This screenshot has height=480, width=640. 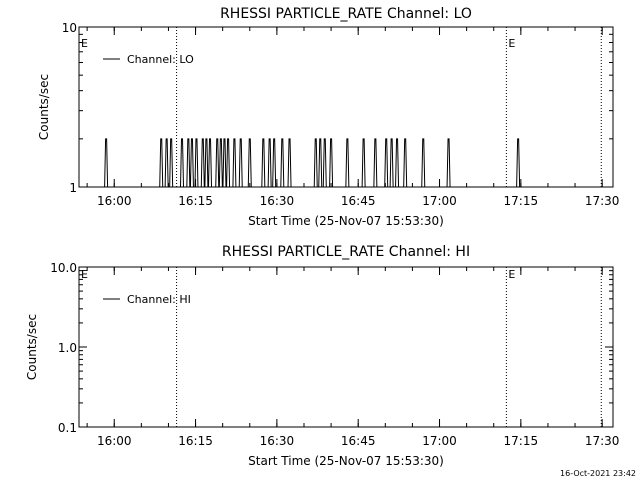 What do you see at coordinates (73, 188) in the screenshot?
I see `lo-y-tick-label: 1` at bounding box center [73, 188].